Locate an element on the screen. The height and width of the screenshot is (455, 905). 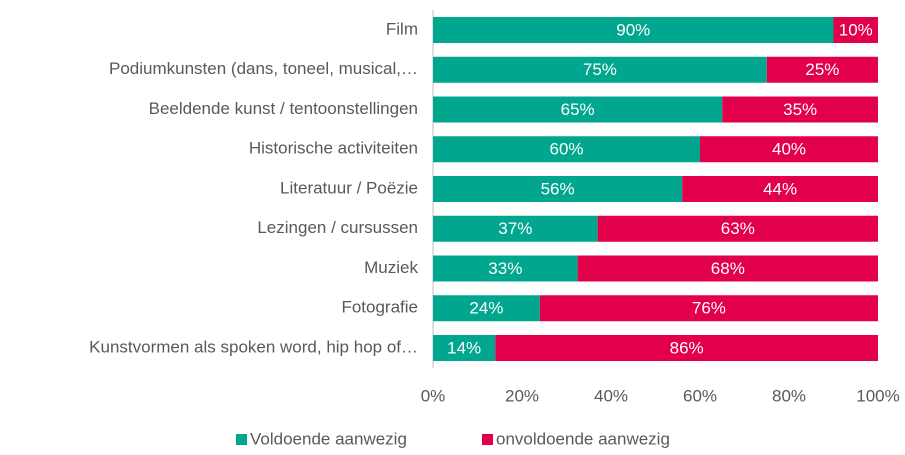
x-tick-label: 80% is located at coordinates (789, 395).